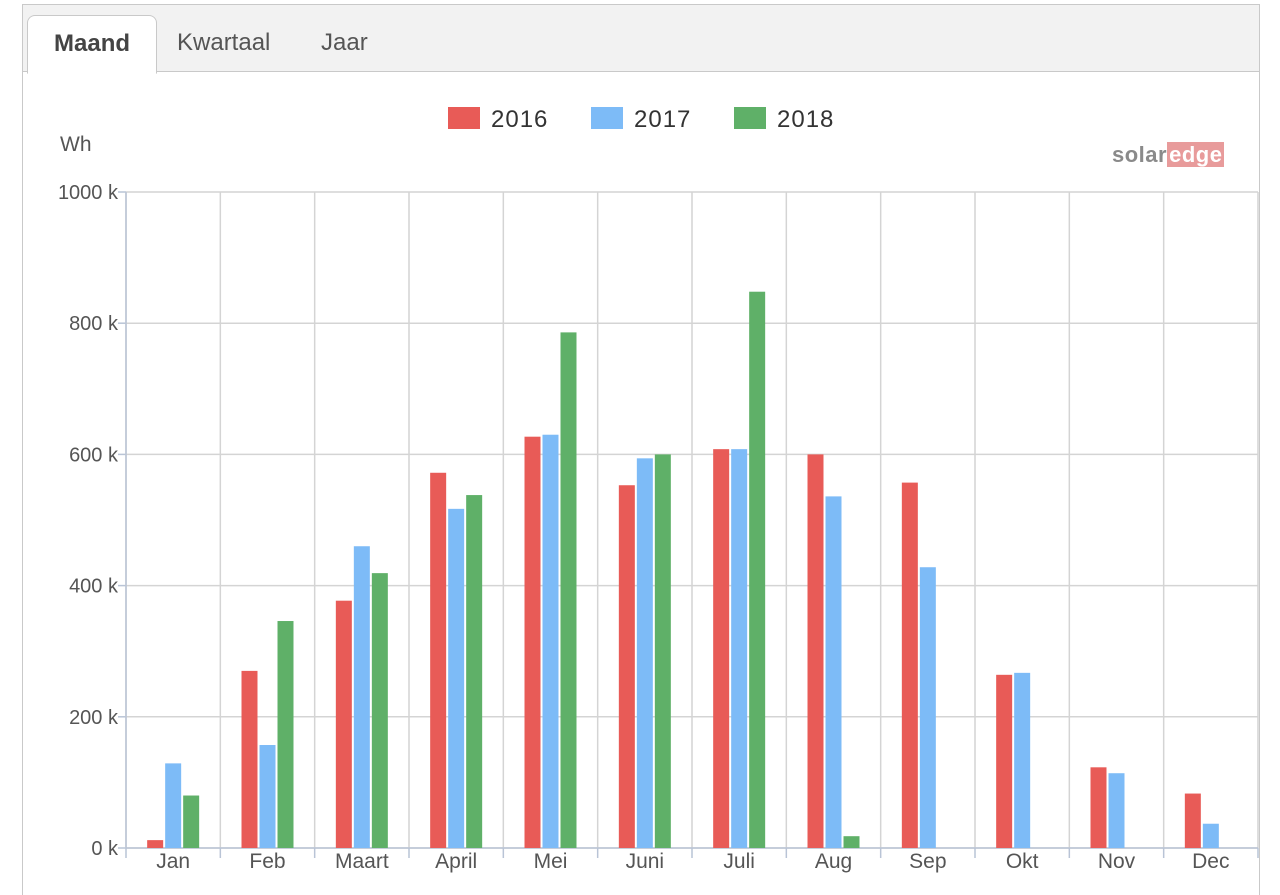 Image resolution: width=1280 pixels, height=895 pixels. What do you see at coordinates (361, 697) in the screenshot?
I see `bar-2017-maart` at bounding box center [361, 697].